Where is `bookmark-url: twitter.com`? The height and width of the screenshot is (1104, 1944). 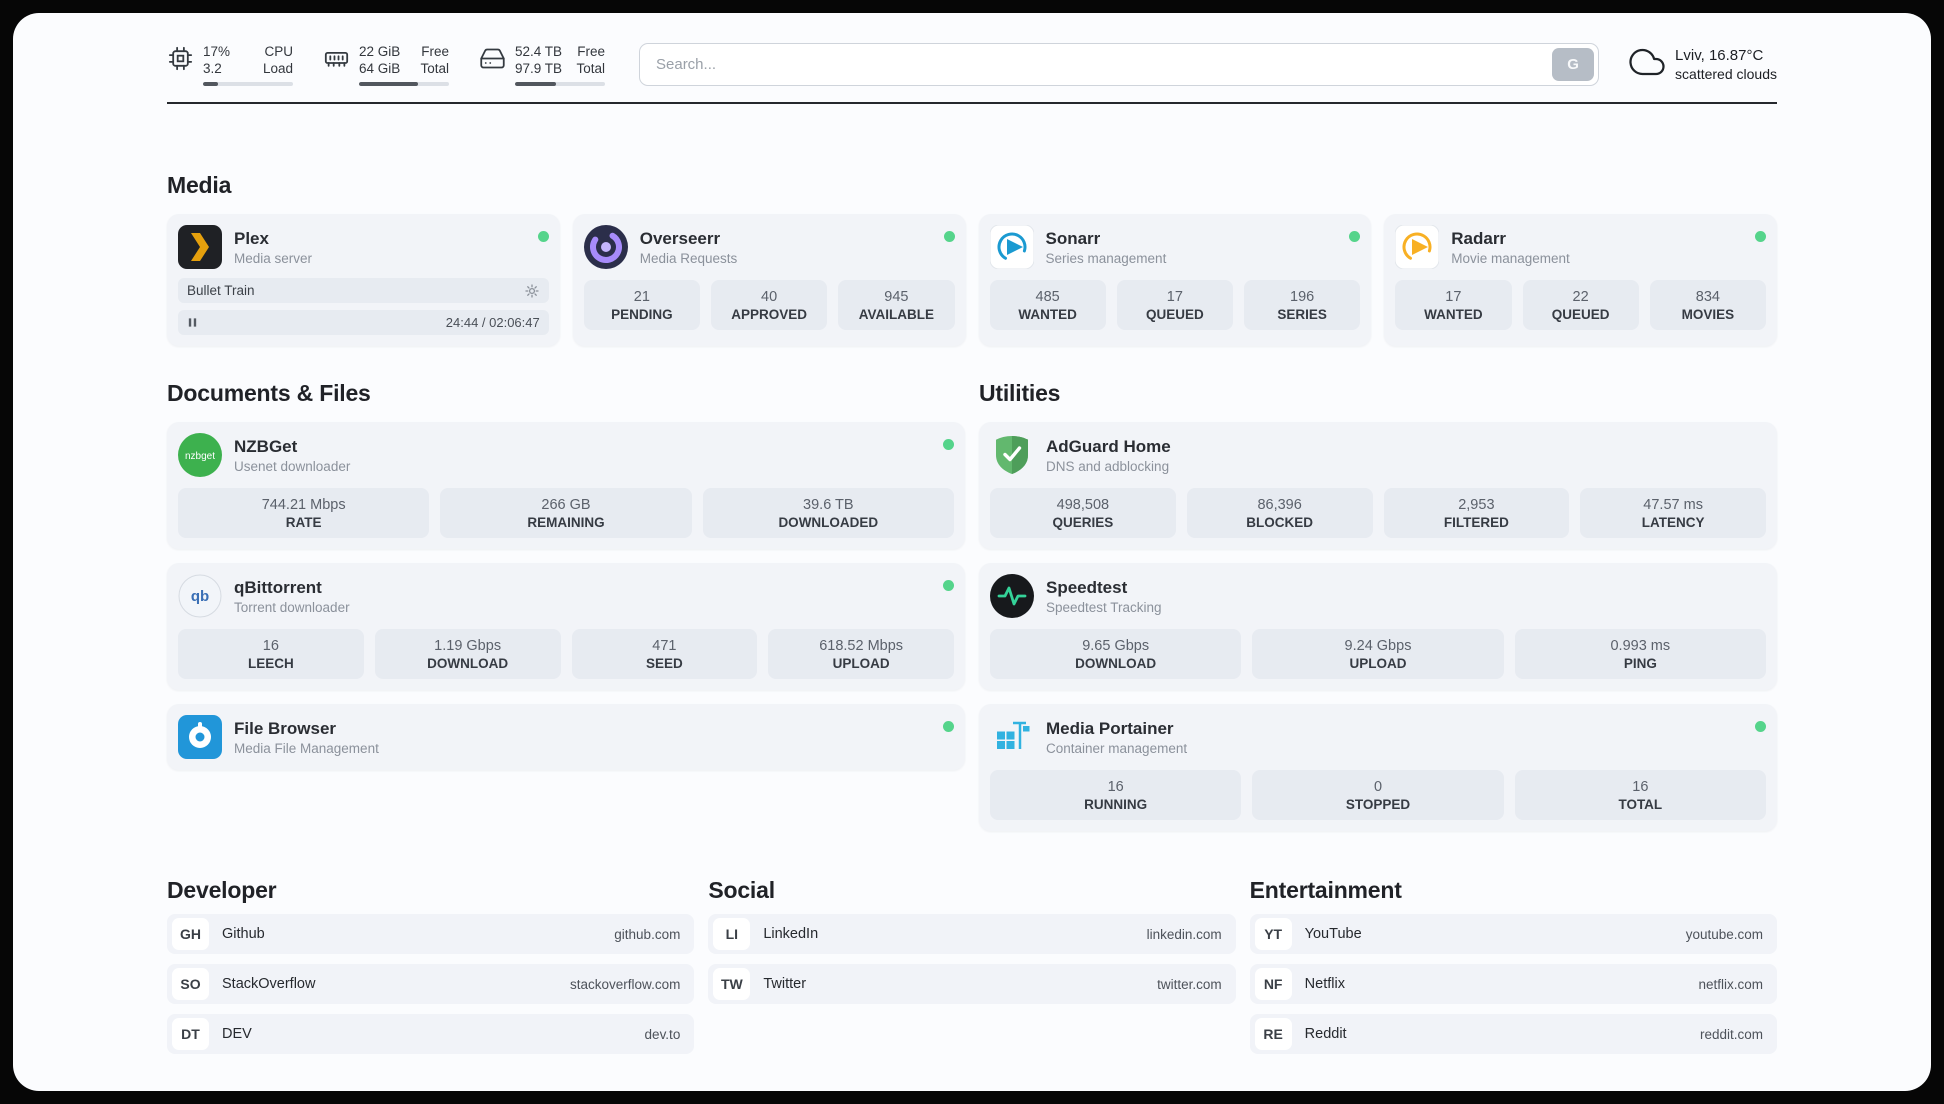 bookmark-url: twitter.com is located at coordinates (1189, 984).